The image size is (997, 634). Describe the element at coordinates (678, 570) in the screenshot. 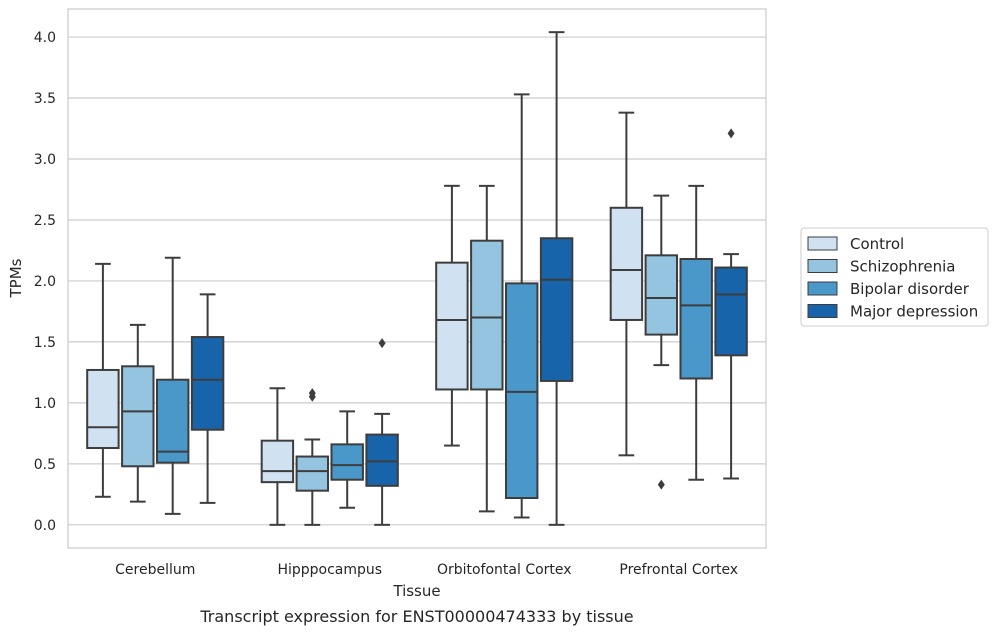

I see `x-tick-label: Prefrontal Cortex` at that location.